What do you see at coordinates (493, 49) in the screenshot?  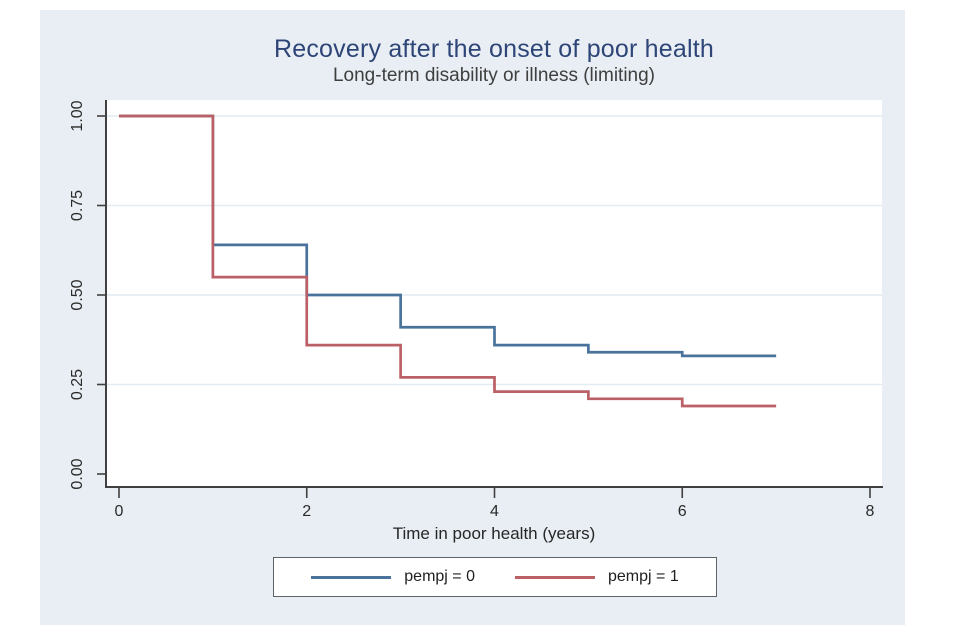 I see `chart-title: Recovery after the onset of poor health` at bounding box center [493, 49].